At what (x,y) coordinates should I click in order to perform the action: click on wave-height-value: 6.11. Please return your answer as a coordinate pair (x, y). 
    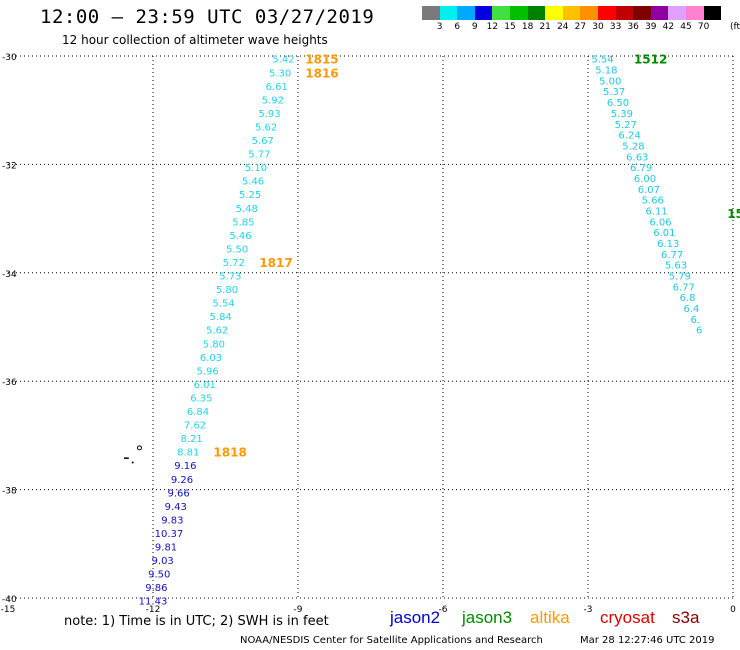
    Looking at the image, I should click on (657, 211).